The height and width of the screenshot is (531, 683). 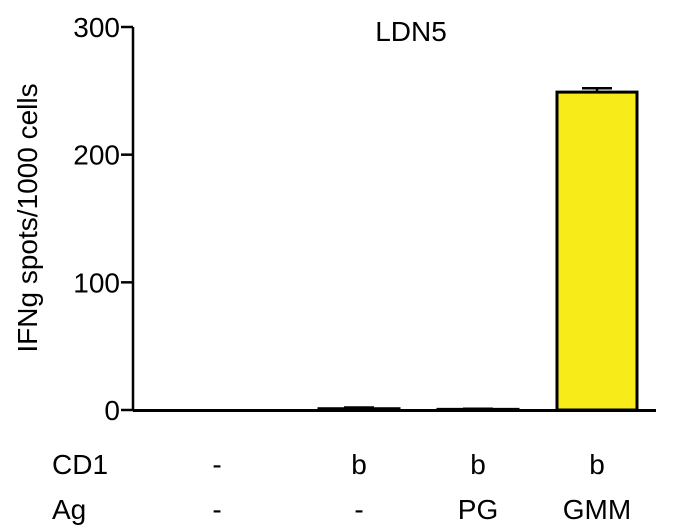 I want to click on y-tick-label: 300, so click(x=96, y=27).